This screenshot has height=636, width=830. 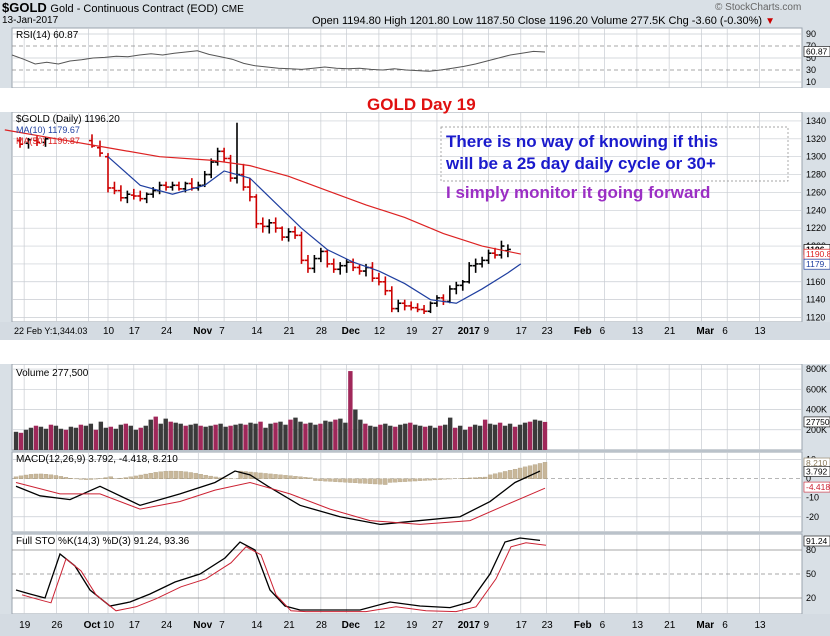 I want to click on sto-marker-box, so click(x=816, y=541).